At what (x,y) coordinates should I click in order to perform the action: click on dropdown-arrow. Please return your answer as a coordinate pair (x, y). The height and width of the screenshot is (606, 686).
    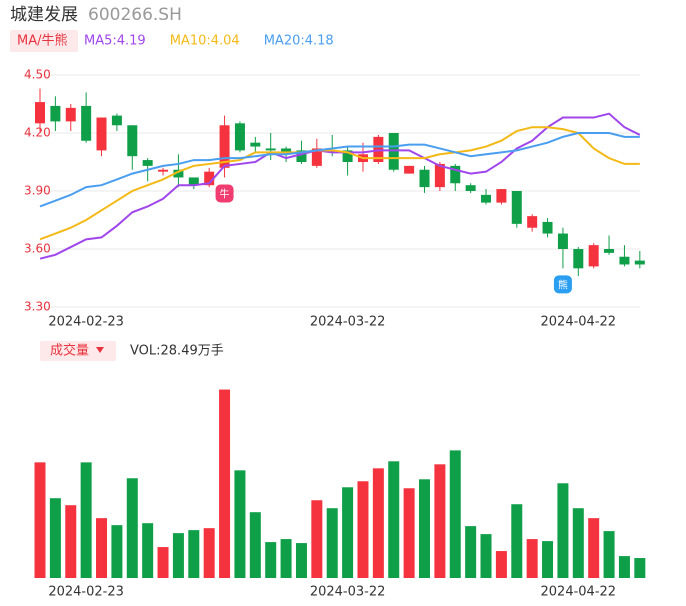
    Looking at the image, I should click on (100, 350).